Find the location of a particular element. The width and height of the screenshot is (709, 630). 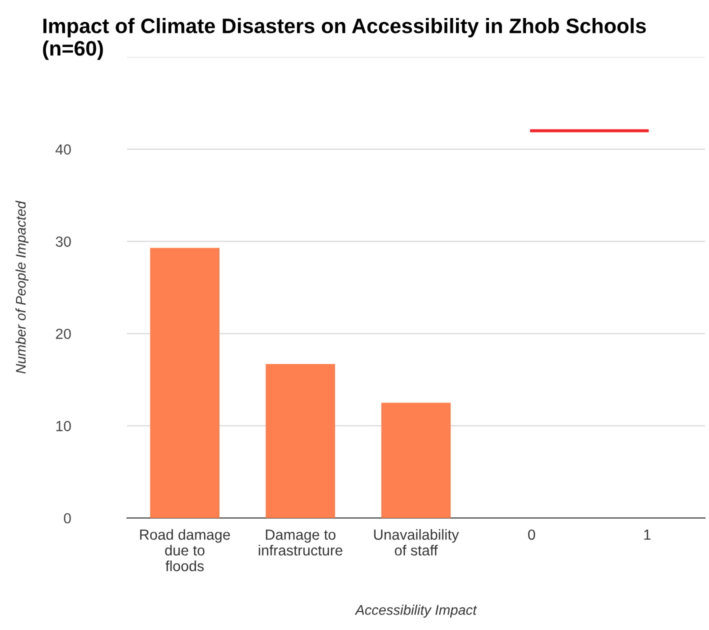

x-tick-label: Damage to infrastructure is located at coordinates (300, 543).